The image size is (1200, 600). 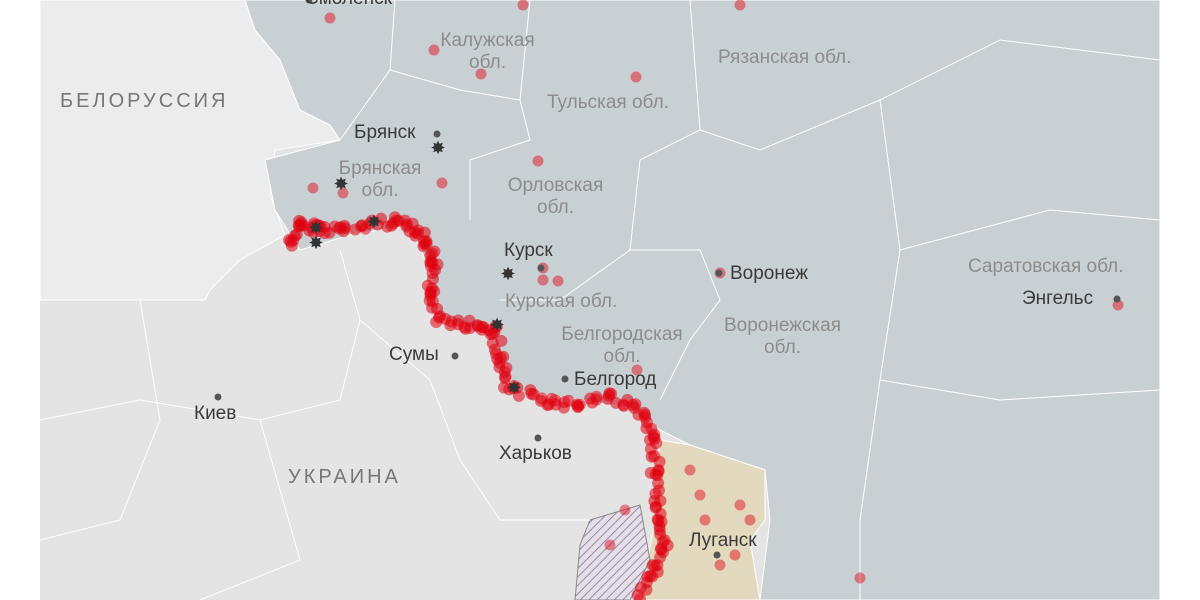 What do you see at coordinates (769, 273) in the screenshot?
I see `city-voronezh: Воронеж` at bounding box center [769, 273].